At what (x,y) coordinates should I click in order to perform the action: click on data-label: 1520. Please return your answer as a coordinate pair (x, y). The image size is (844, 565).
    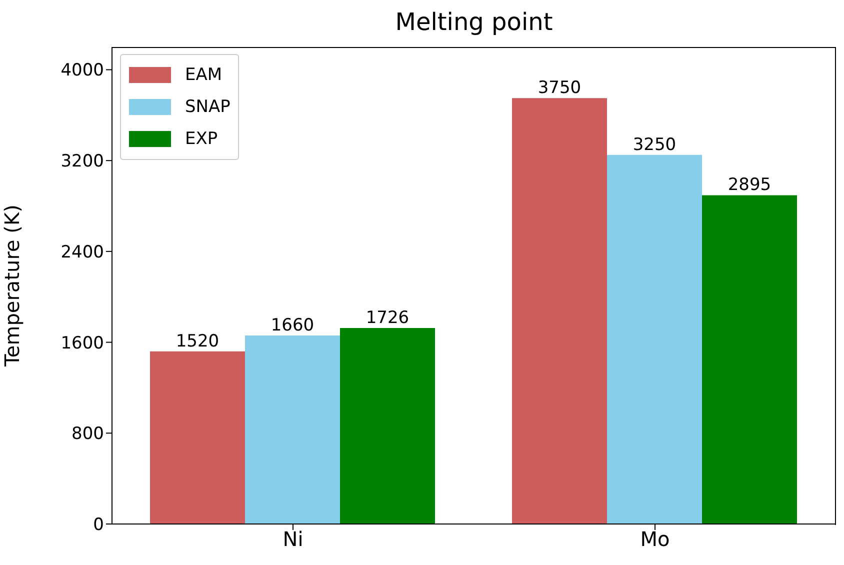
    Looking at the image, I should click on (198, 341).